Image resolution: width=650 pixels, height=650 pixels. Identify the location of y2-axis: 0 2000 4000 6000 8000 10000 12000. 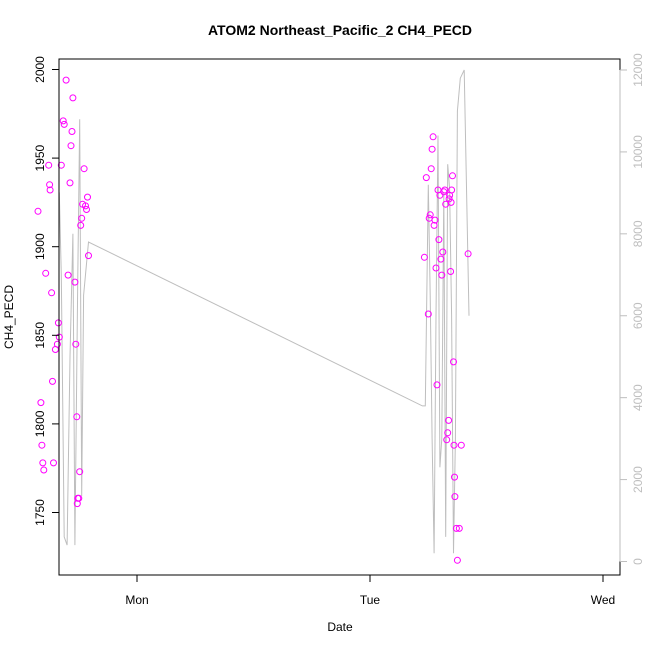
(632, 309).